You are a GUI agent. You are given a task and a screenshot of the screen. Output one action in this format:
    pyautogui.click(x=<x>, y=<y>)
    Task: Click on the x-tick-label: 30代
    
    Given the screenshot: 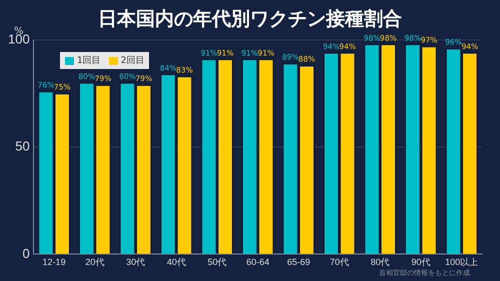 What is the action you would take?
    pyautogui.click(x=136, y=262)
    